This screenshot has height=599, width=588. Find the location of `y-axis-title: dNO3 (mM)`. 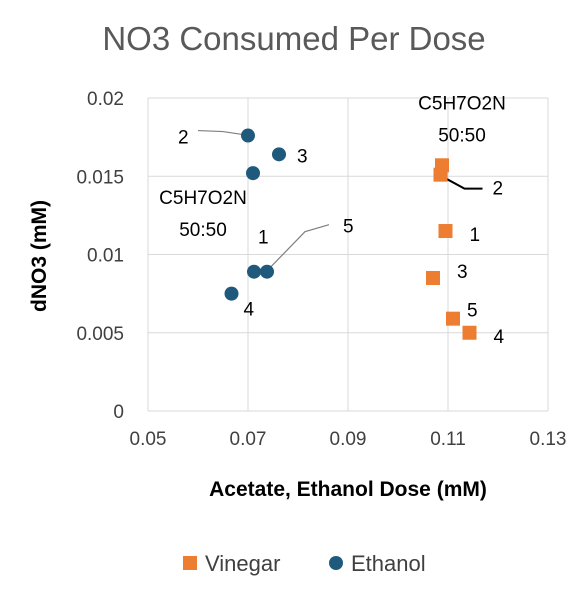

y-axis-title: dNO3 (mM) is located at coordinates (39, 256).